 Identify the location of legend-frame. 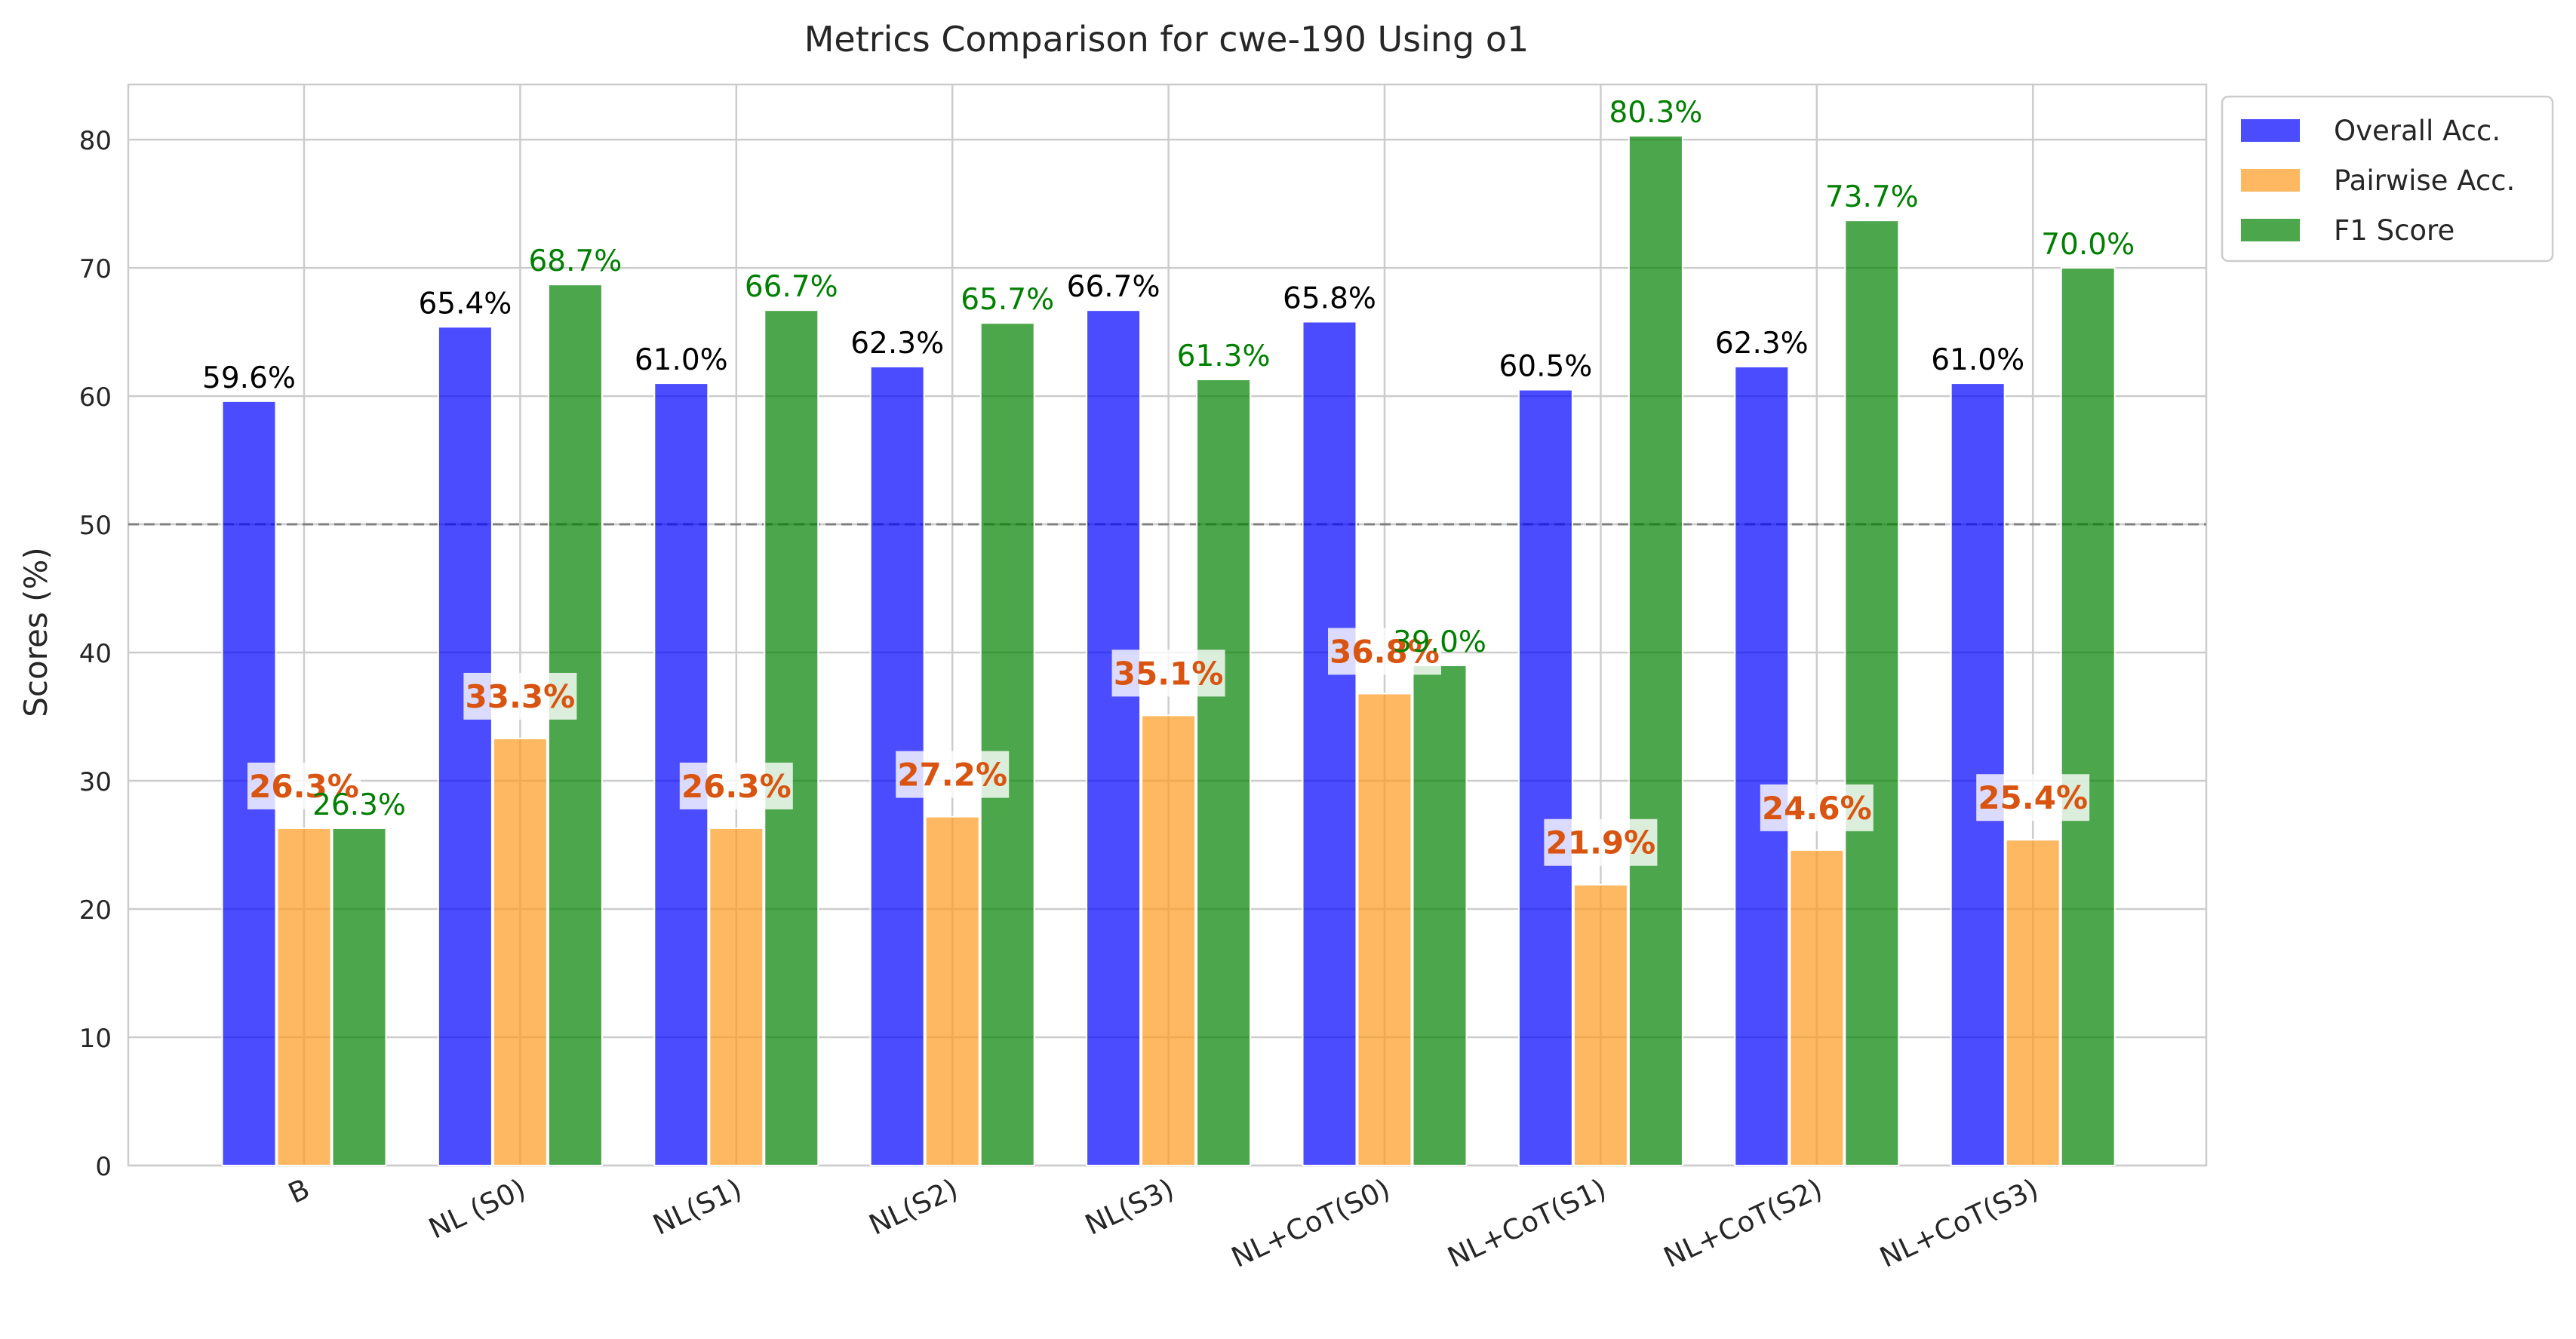
(2387, 179).